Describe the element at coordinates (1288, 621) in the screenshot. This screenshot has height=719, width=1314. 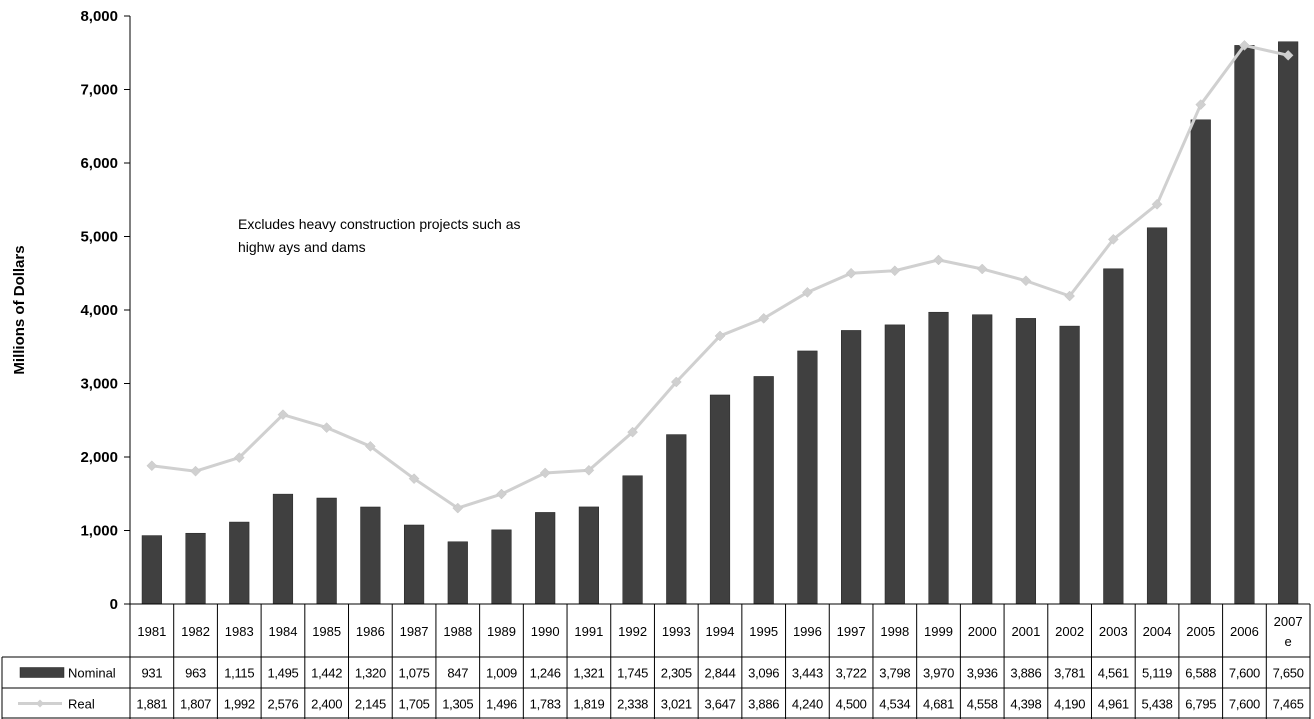
I see `x-tick-label: 2007` at that location.